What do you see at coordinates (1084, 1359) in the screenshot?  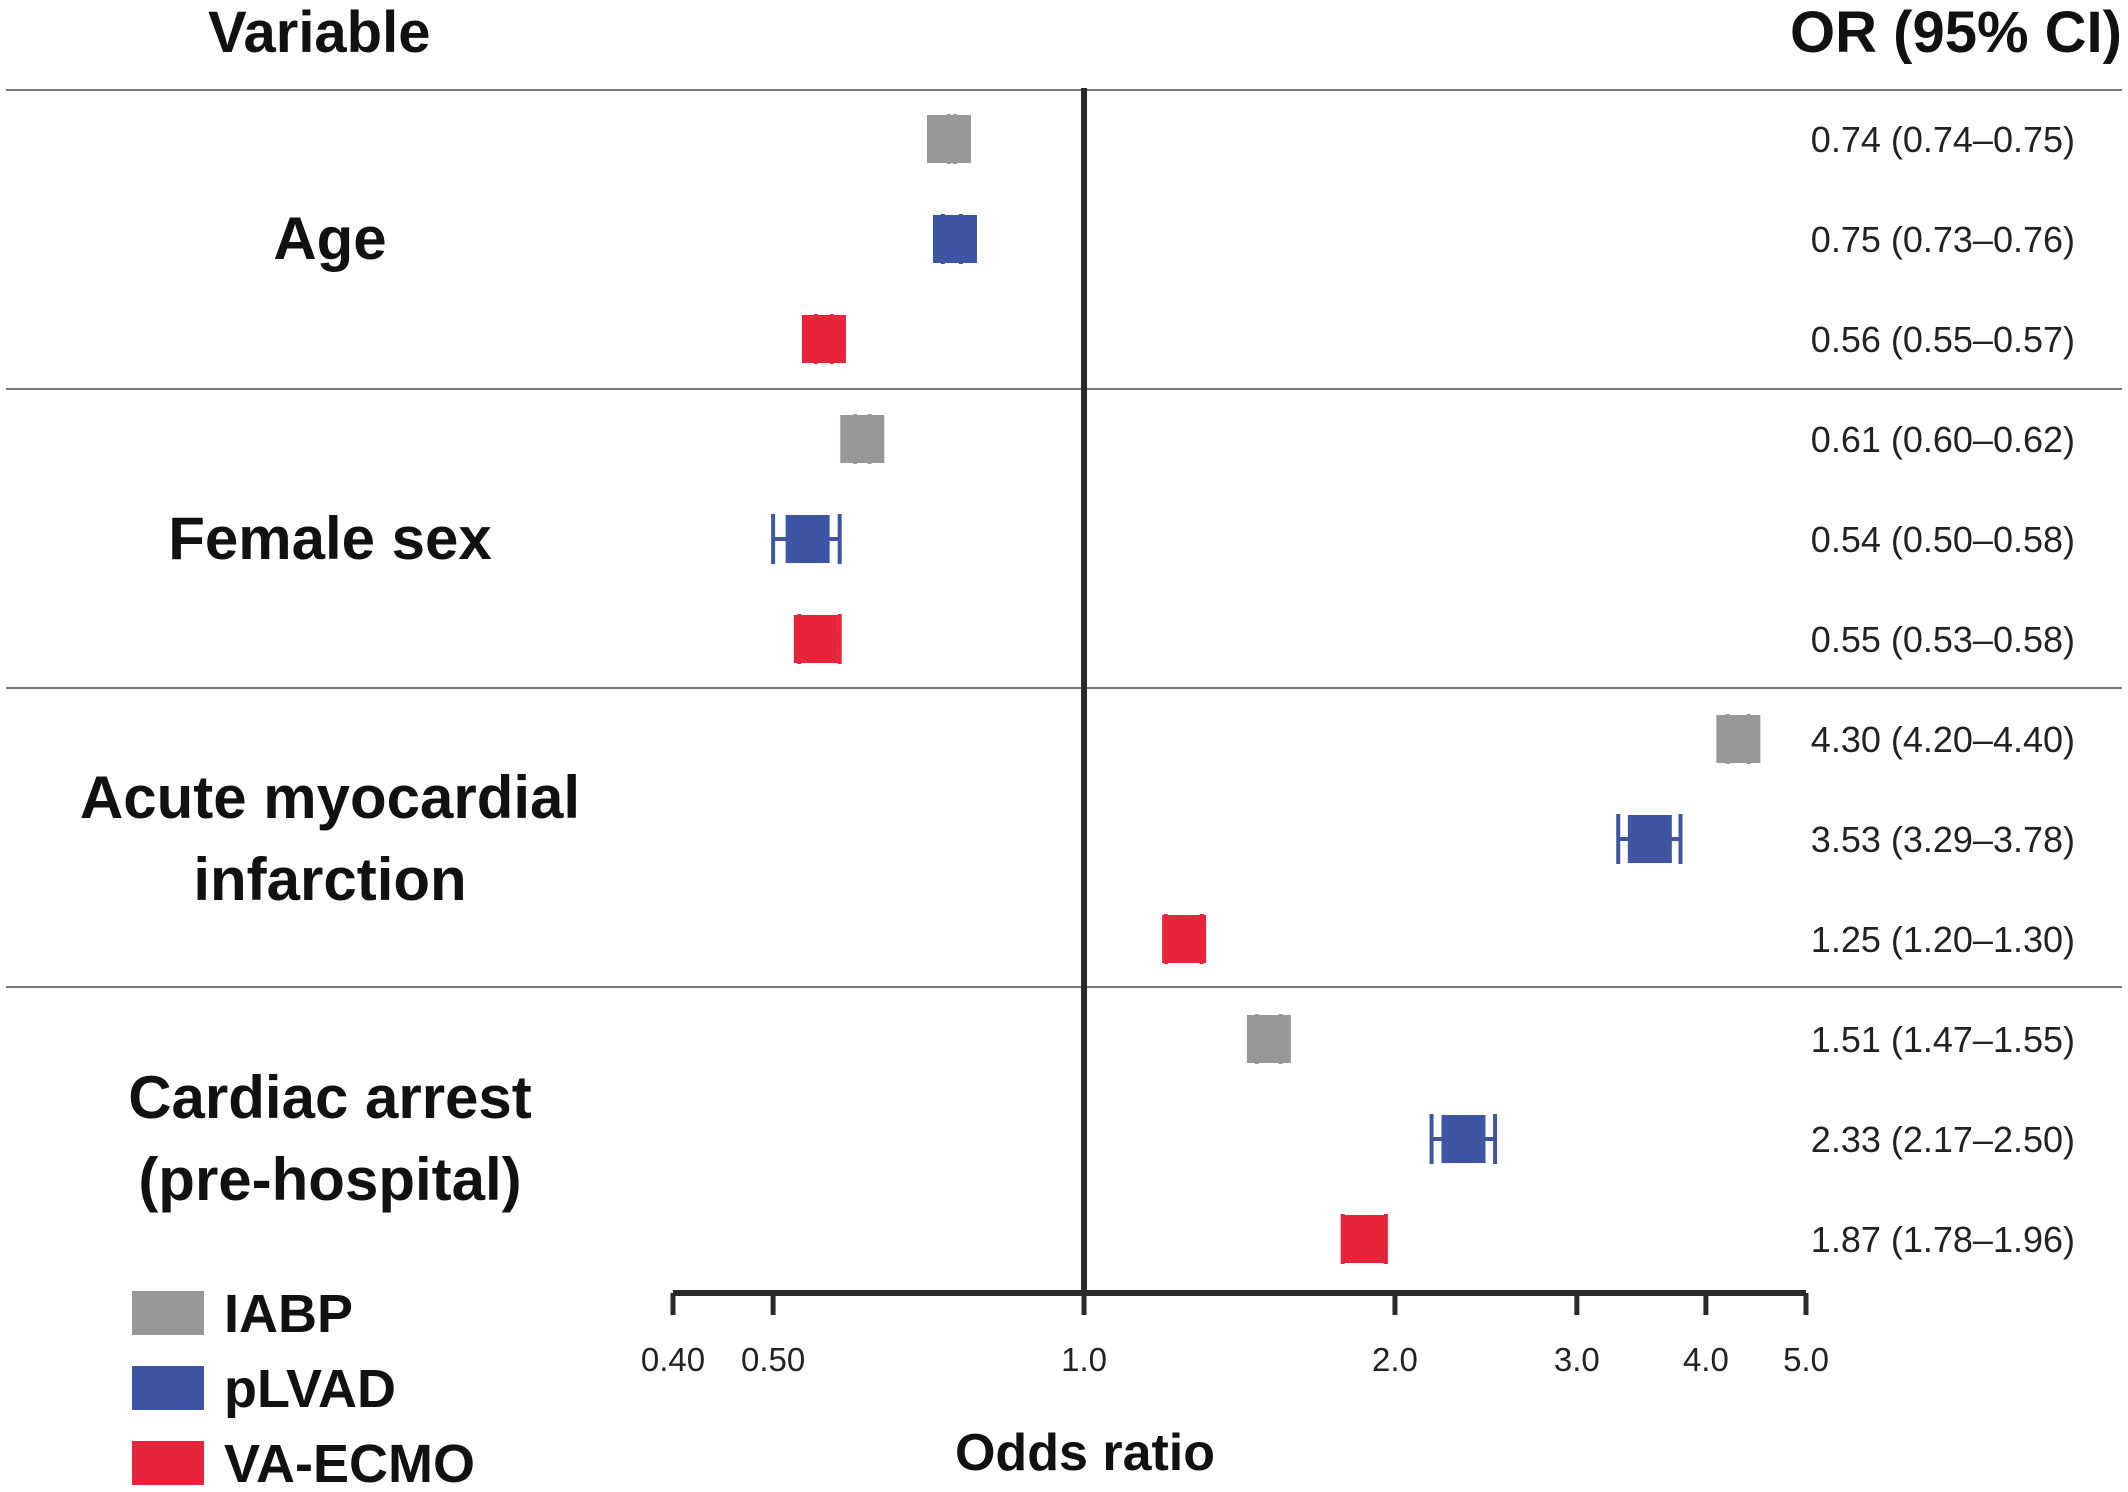 I see `x-tick-label-1-0: 1.0` at bounding box center [1084, 1359].